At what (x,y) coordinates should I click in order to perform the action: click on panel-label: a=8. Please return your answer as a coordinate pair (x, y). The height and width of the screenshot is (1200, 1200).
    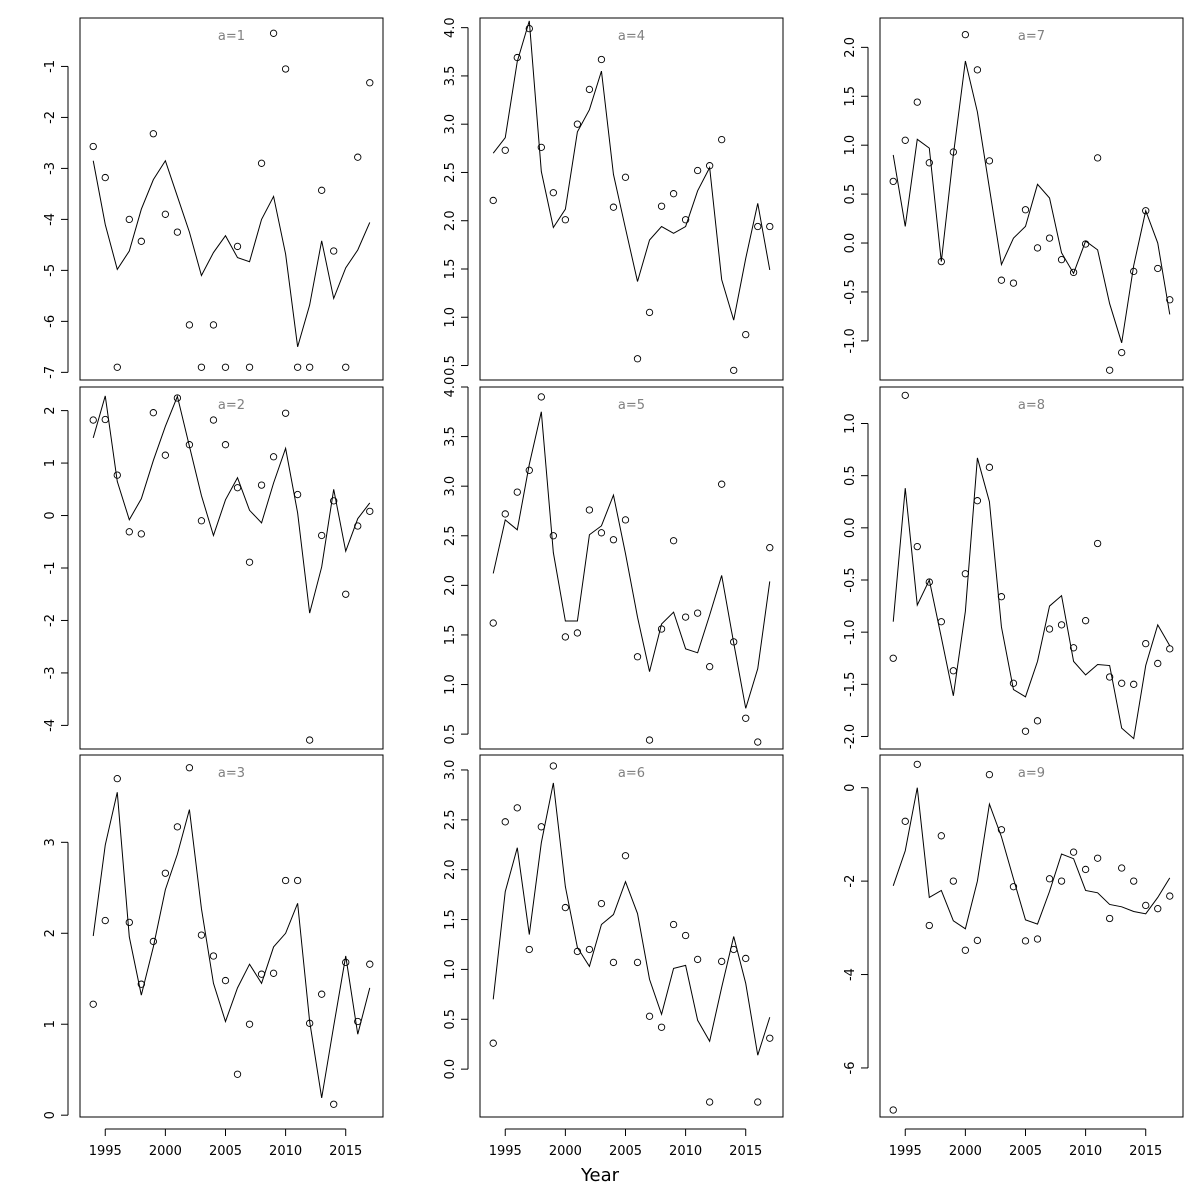
    Looking at the image, I should click on (1031, 405).